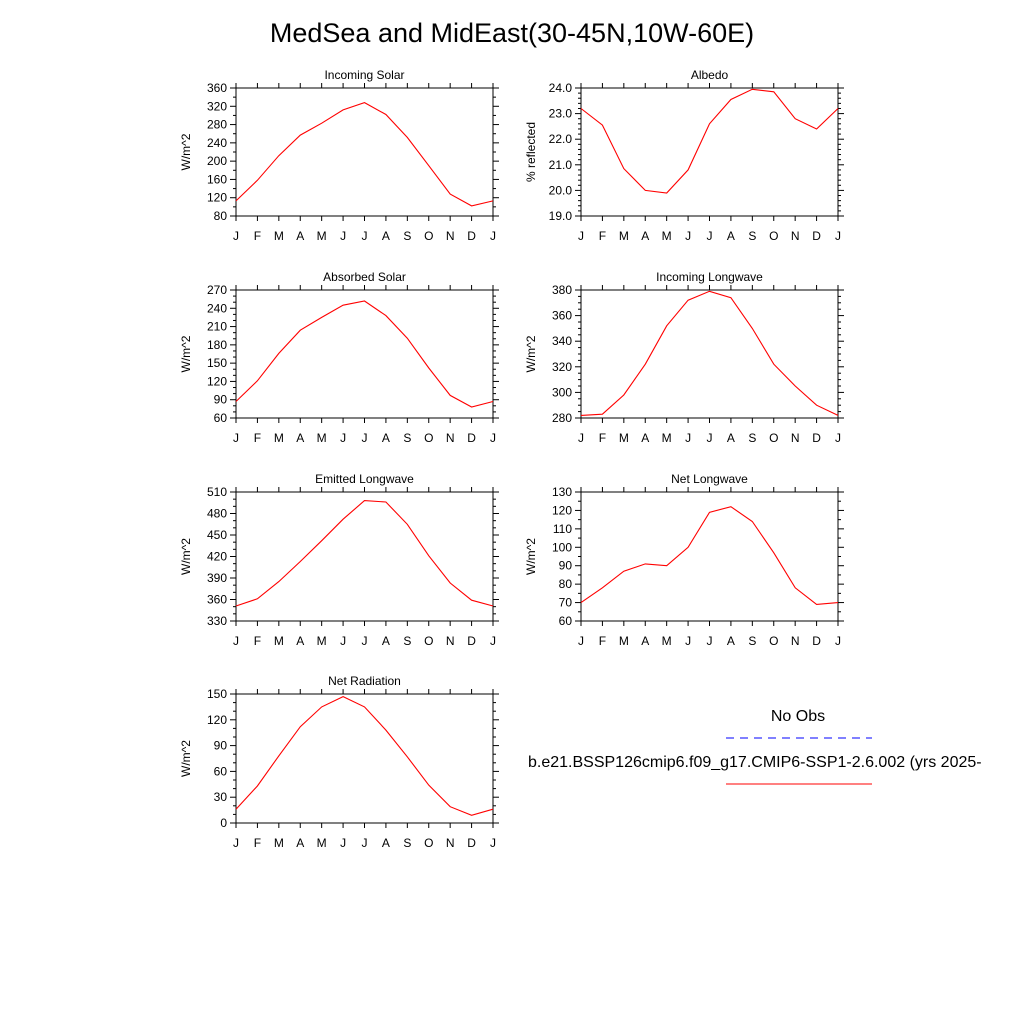 This screenshot has width=1024, height=1024. What do you see at coordinates (561, 139) in the screenshot?
I see `y-tick-label: 22.0` at bounding box center [561, 139].